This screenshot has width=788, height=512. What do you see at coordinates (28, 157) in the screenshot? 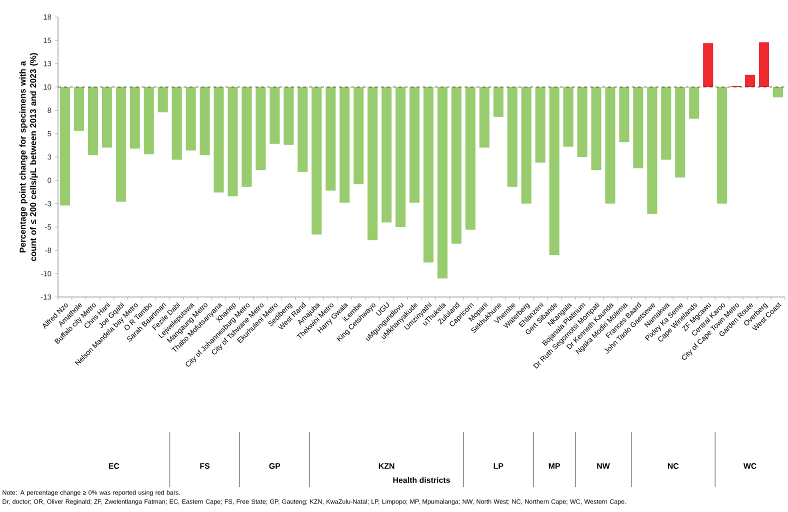
I see `y-axis-title: Percentage point change for specimens with a count of ≤ 200 cells/µL between 2013 and 2023 (%)` at bounding box center [28, 157].